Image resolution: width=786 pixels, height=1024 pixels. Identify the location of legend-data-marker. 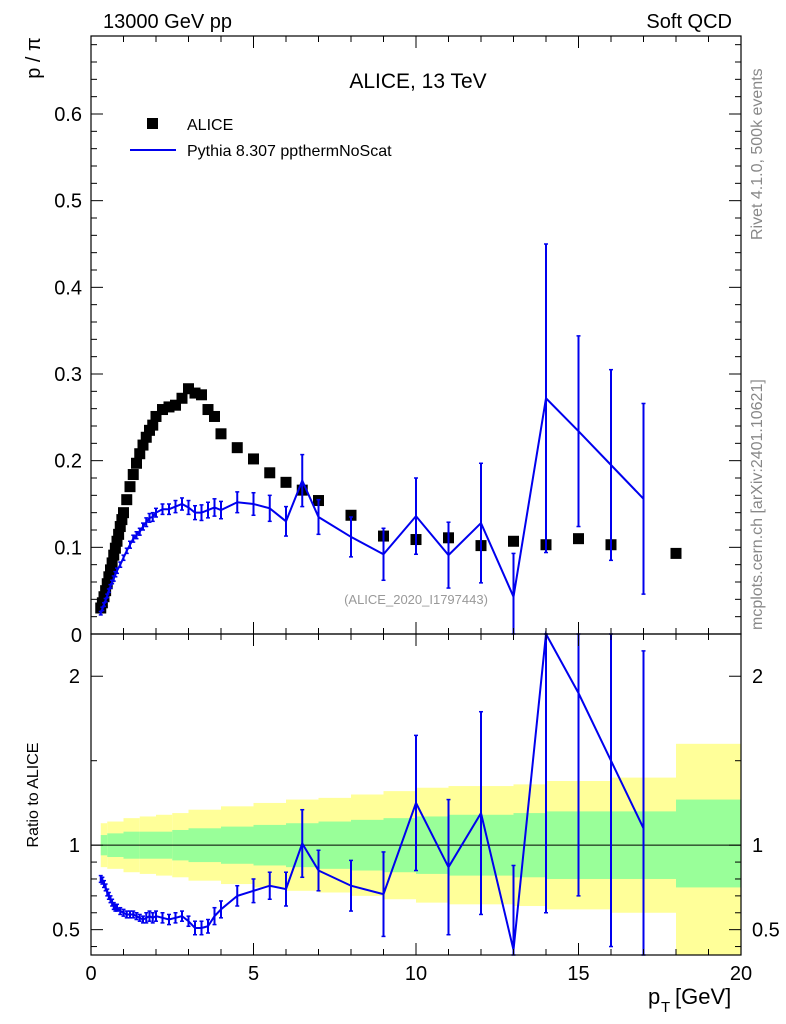
(152, 123).